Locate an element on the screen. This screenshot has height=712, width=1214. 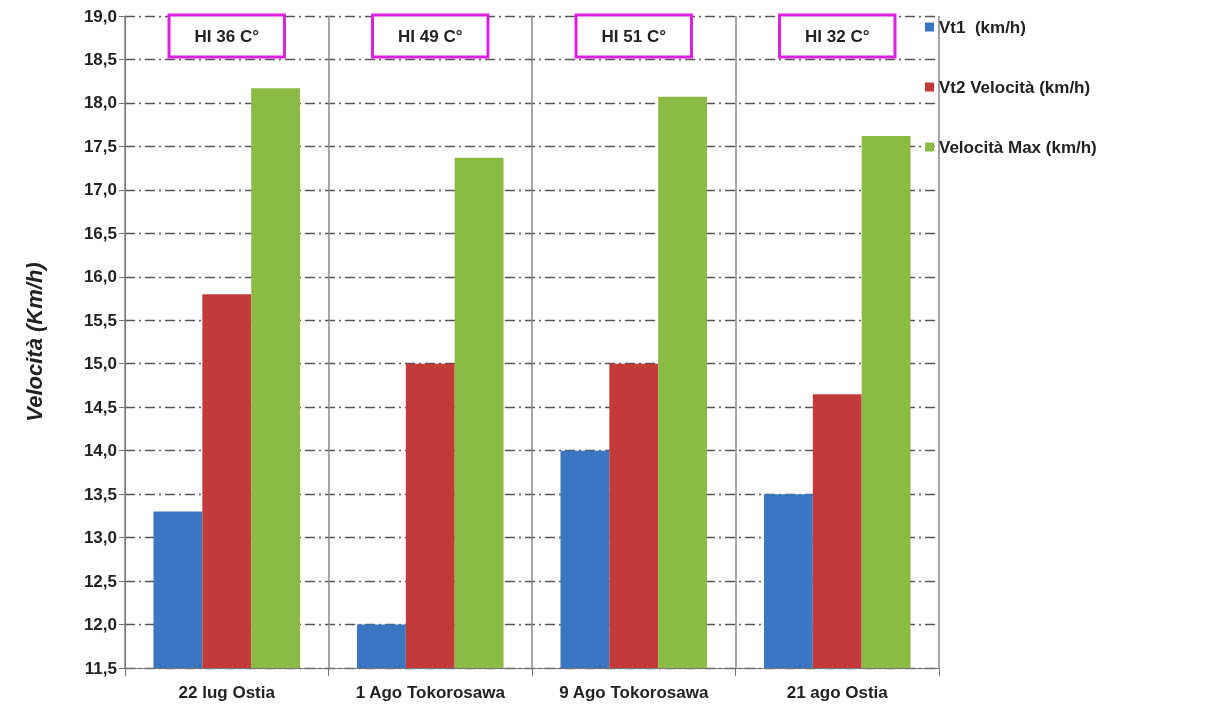
x-tick-label: 21 ago Ostia is located at coordinates (837, 692).